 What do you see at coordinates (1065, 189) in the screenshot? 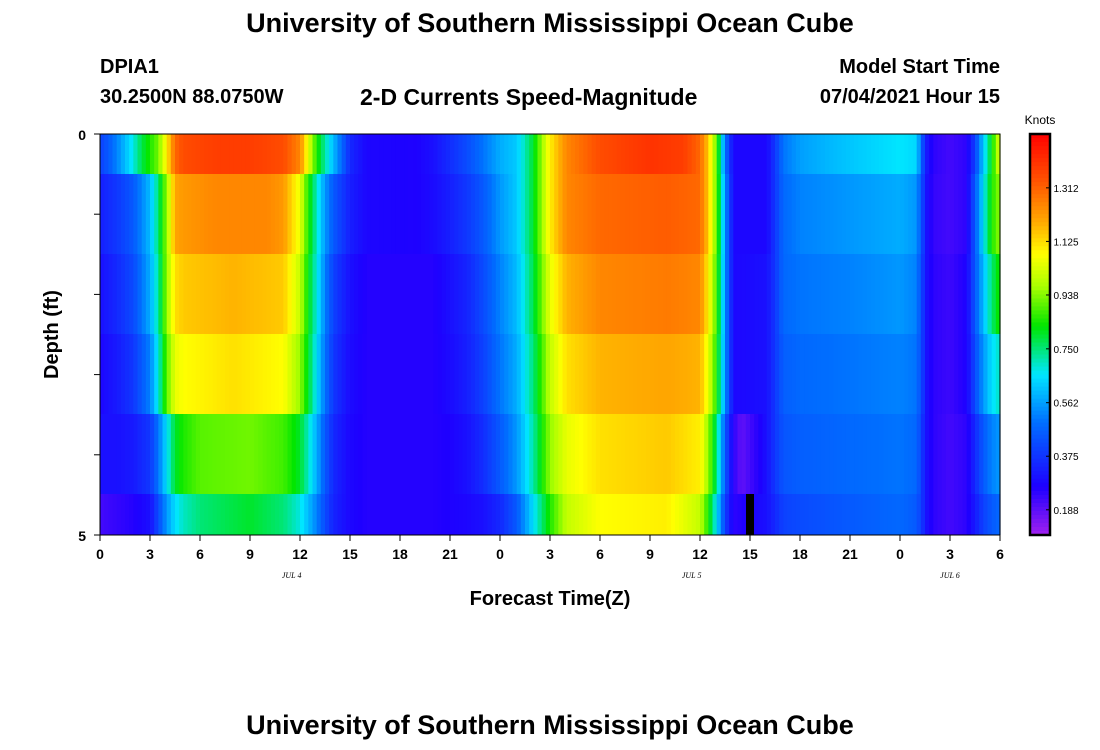
I see `colorbar-tick-label: 1.312` at bounding box center [1065, 189].